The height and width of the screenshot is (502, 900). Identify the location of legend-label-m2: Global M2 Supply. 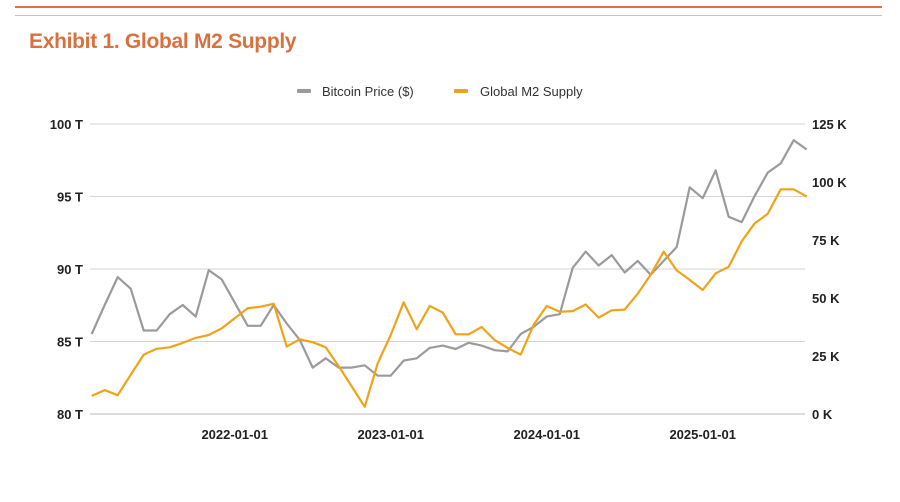
(531, 91).